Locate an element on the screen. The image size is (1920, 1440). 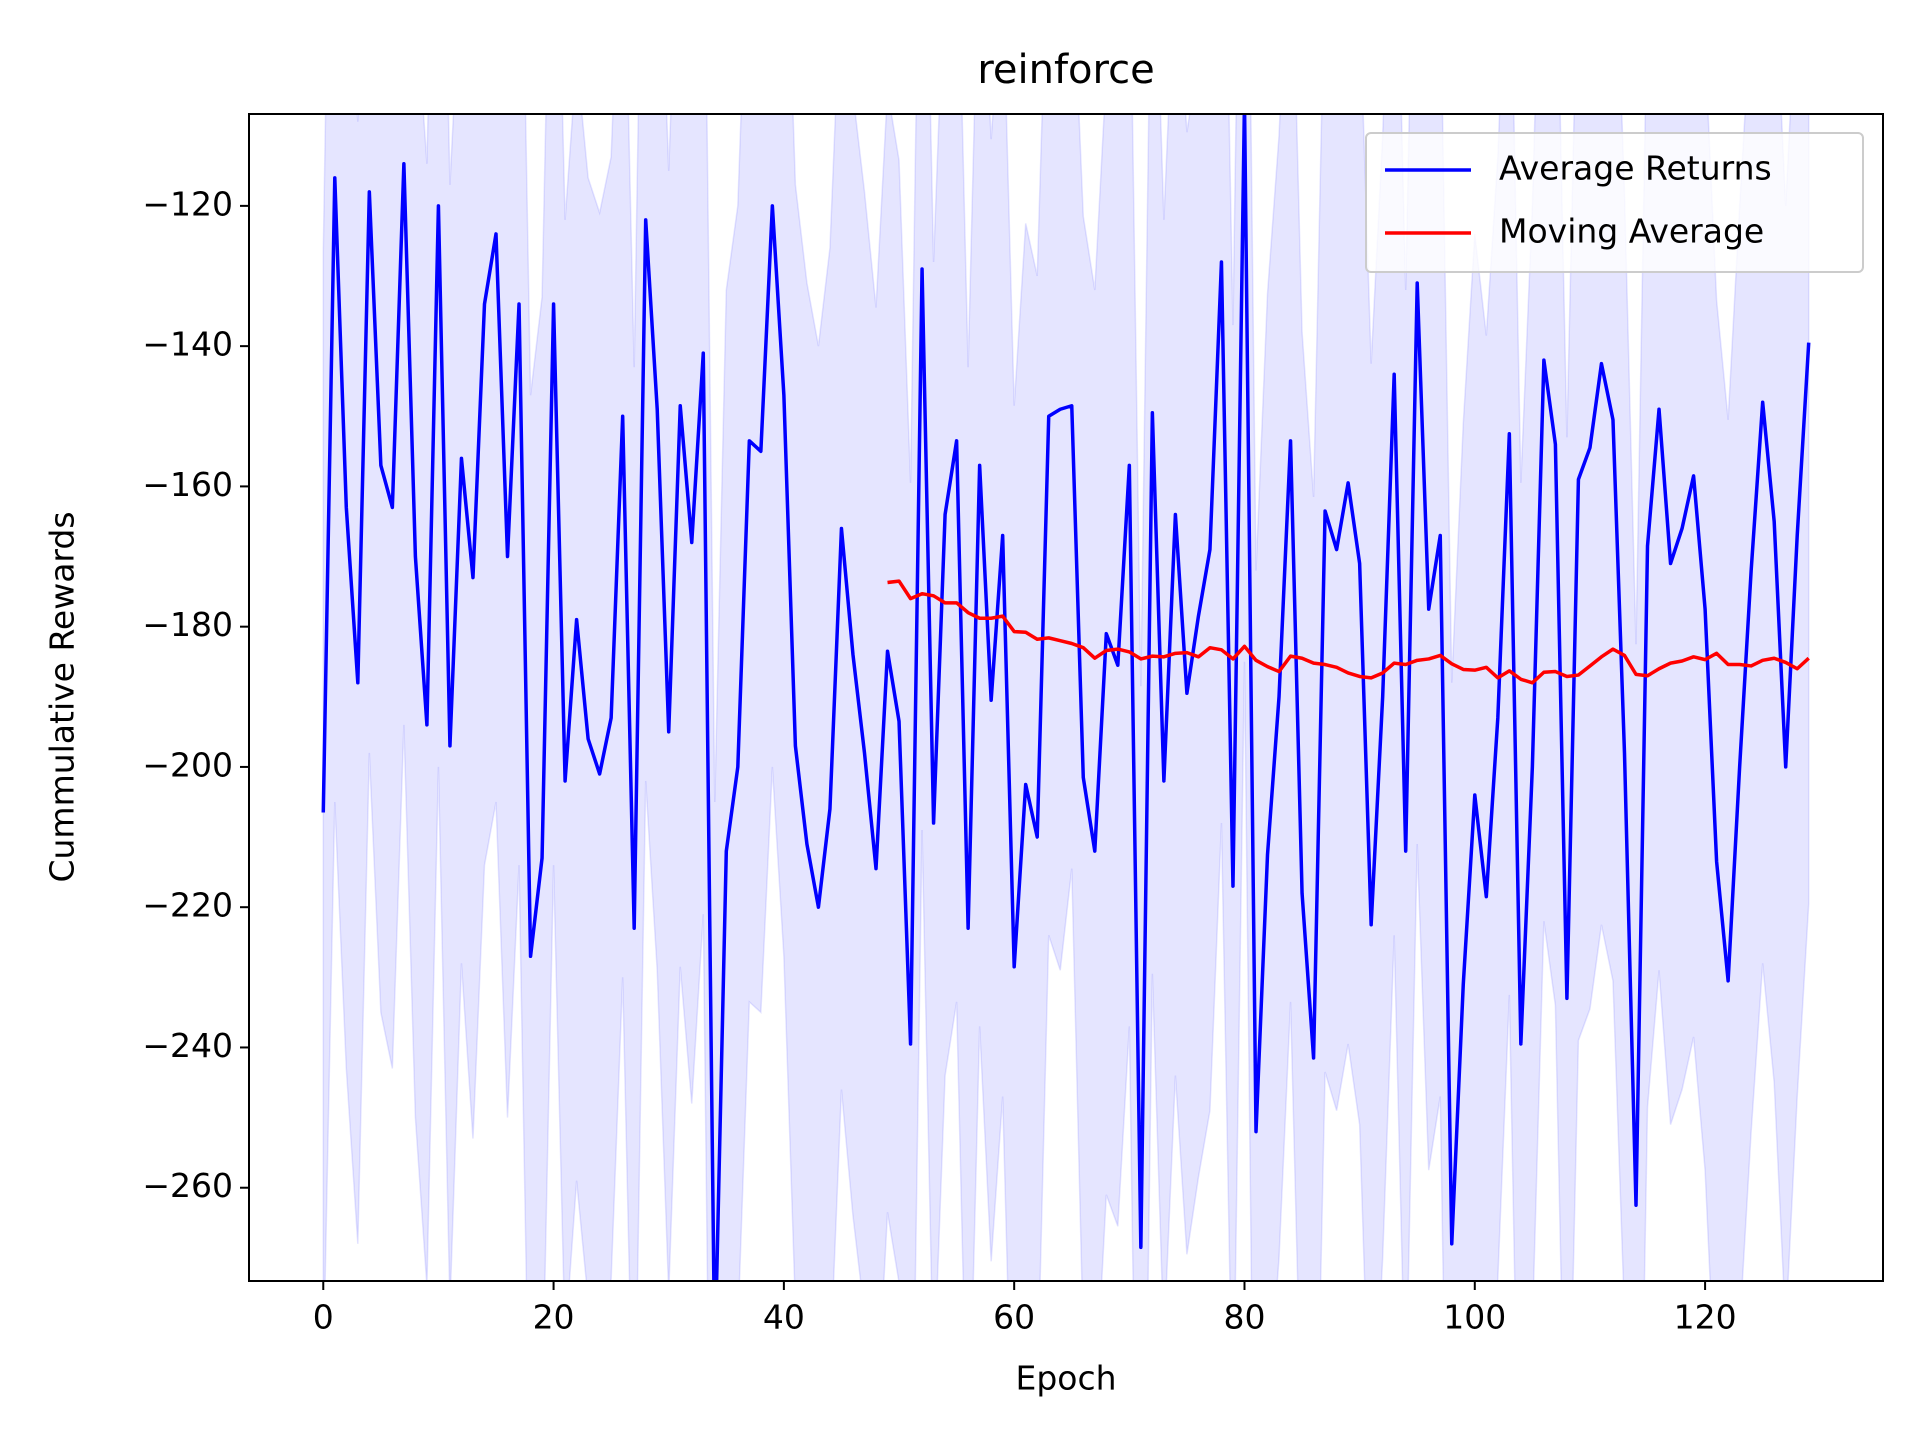
chart-title: reinforce is located at coordinates (1065, 70).